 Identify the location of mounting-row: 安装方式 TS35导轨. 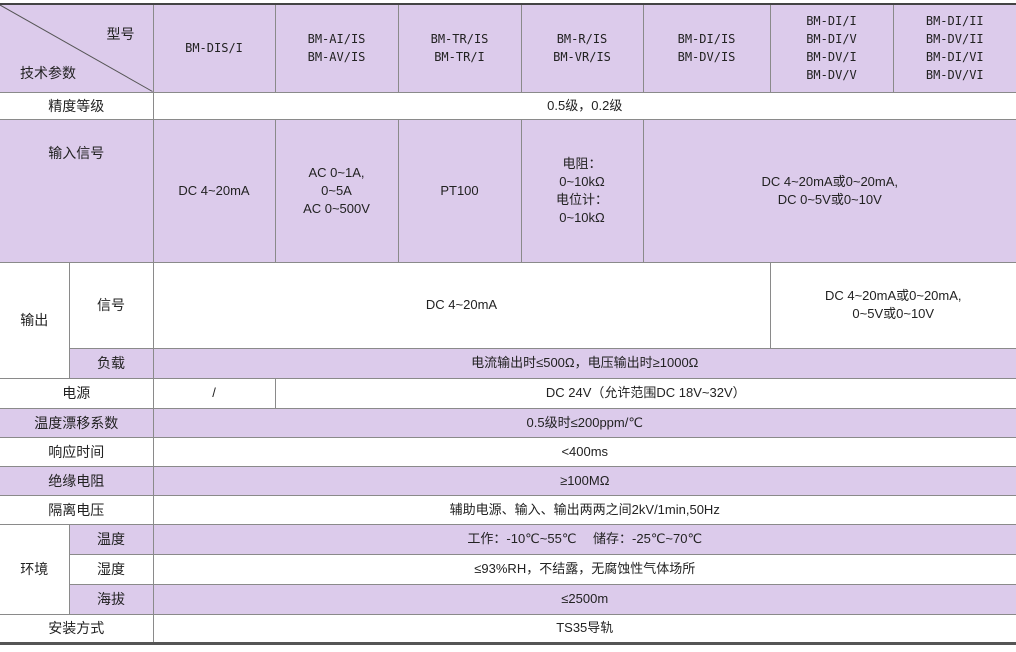
(508, 628).